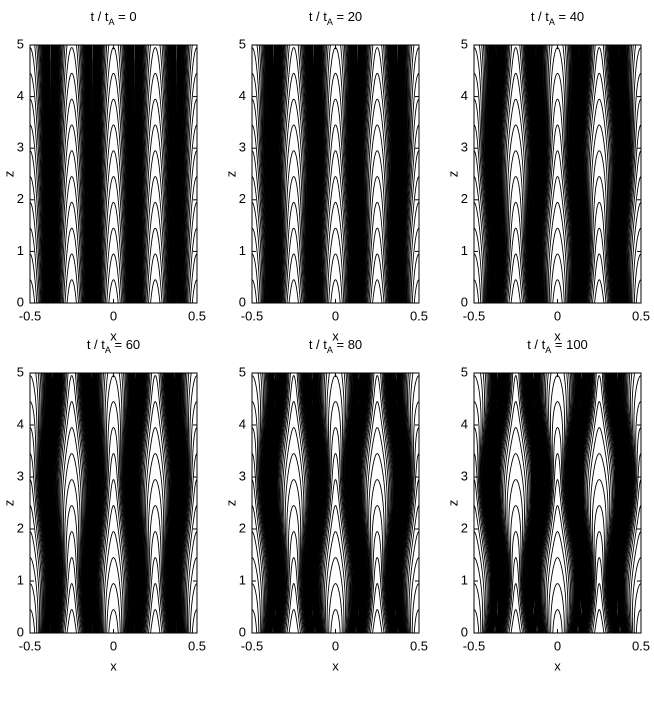  What do you see at coordinates (569, 16) in the screenshot?
I see `title-part: = 40` at bounding box center [569, 16].